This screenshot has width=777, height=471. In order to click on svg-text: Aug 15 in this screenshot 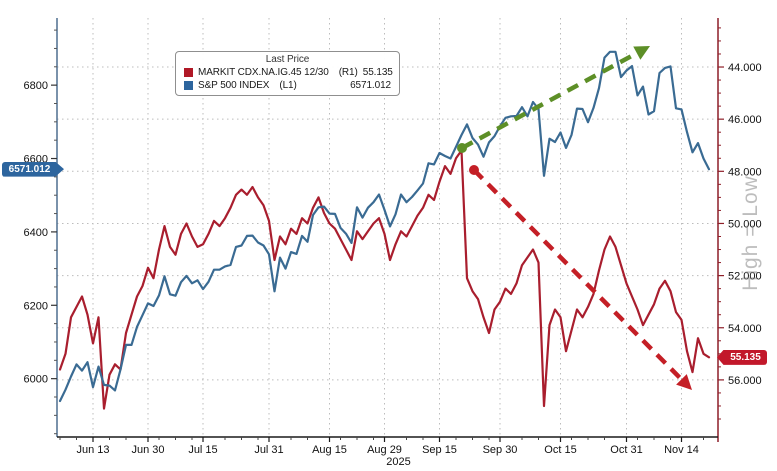, I will do `click(329, 450)`.